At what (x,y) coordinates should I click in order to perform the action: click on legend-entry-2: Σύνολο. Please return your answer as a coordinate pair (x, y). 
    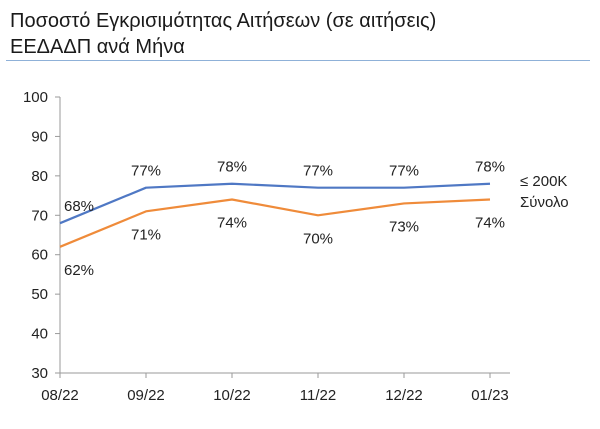
    Looking at the image, I should click on (544, 202).